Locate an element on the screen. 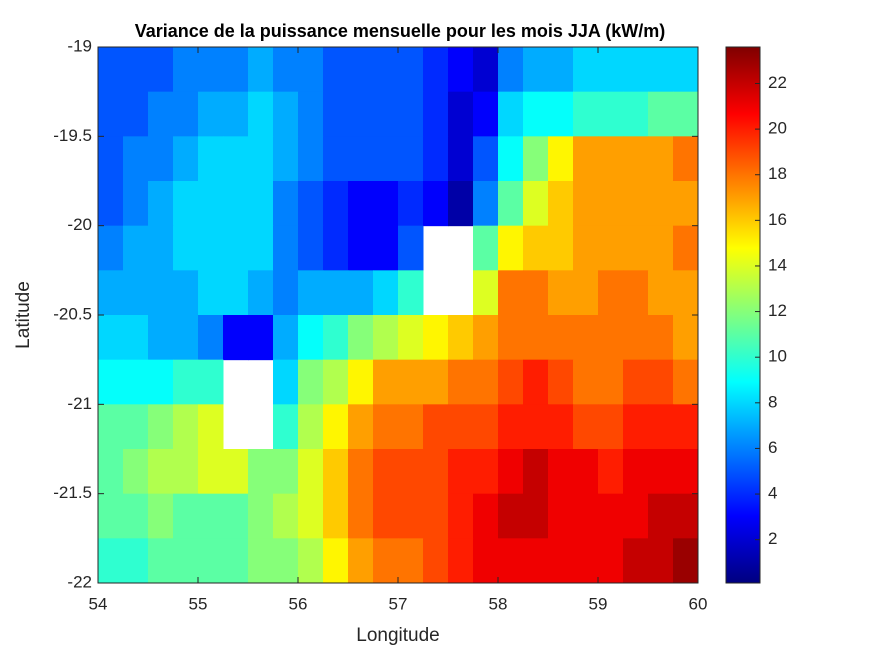  colorbar-tick-label: 12 is located at coordinates (777, 310).